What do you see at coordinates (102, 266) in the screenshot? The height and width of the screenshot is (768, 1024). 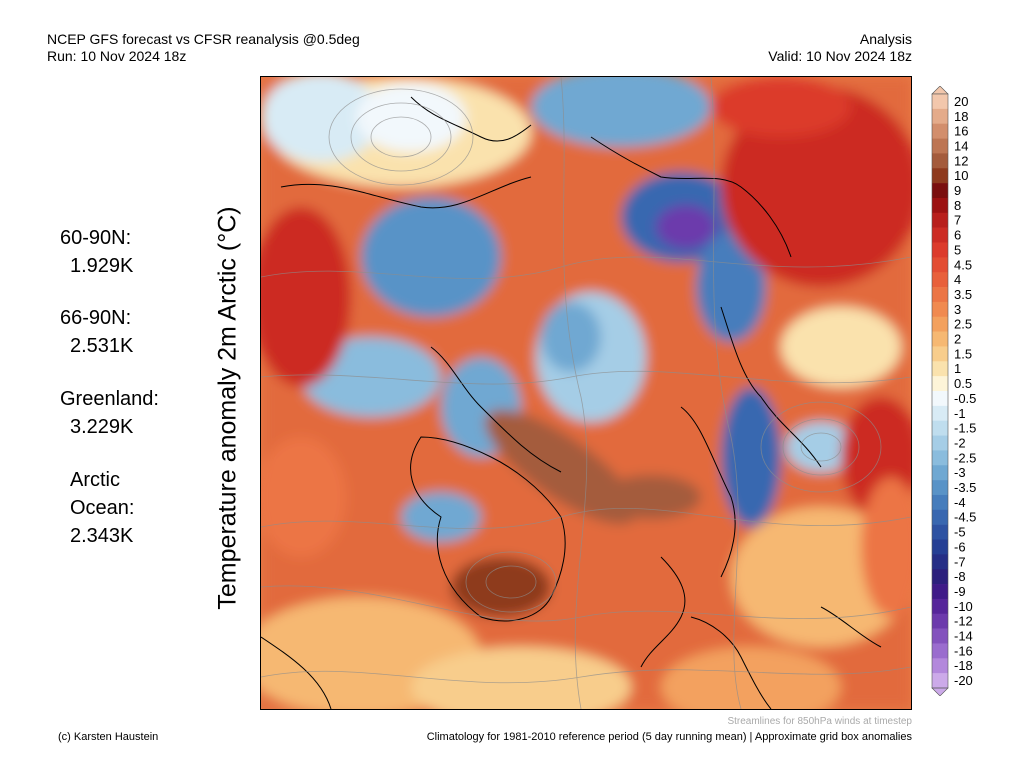 I see `stat-value: 1.929K` at bounding box center [102, 266].